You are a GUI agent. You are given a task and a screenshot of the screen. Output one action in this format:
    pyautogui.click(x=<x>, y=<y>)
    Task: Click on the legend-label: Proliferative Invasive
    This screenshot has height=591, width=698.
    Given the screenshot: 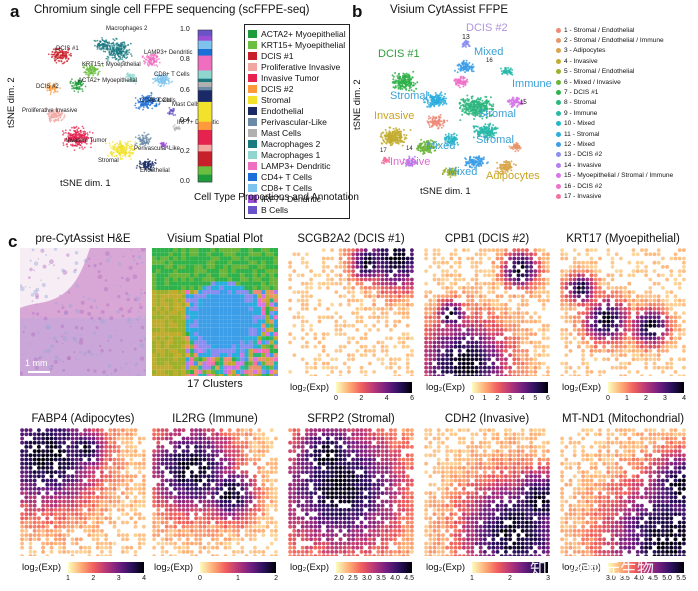 What is the action you would take?
    pyautogui.click(x=301, y=66)
    